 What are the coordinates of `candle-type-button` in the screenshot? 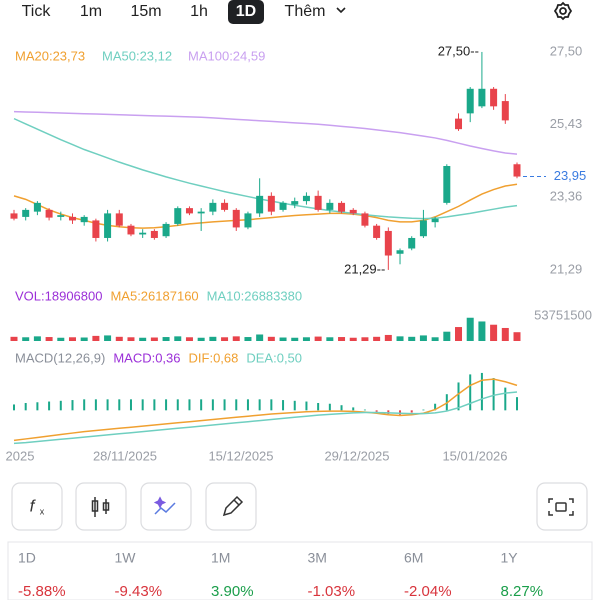 It's located at (101, 506).